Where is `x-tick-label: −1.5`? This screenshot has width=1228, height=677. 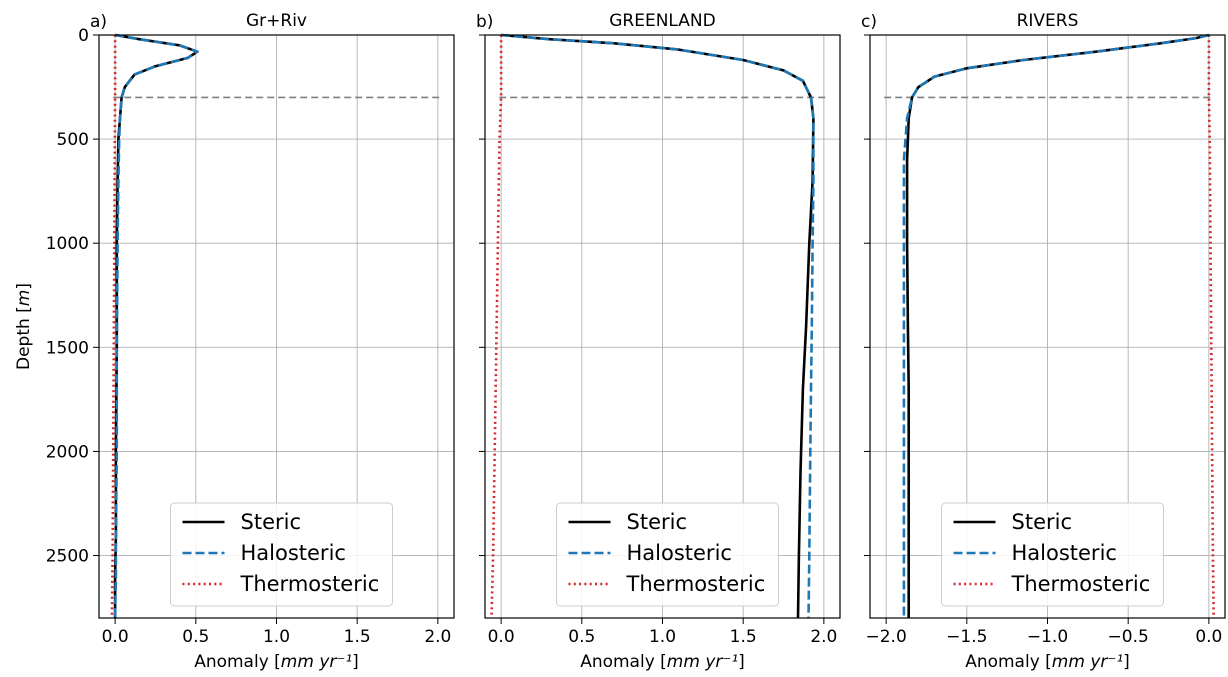
x-tick-label: −1.5 is located at coordinates (966, 637).